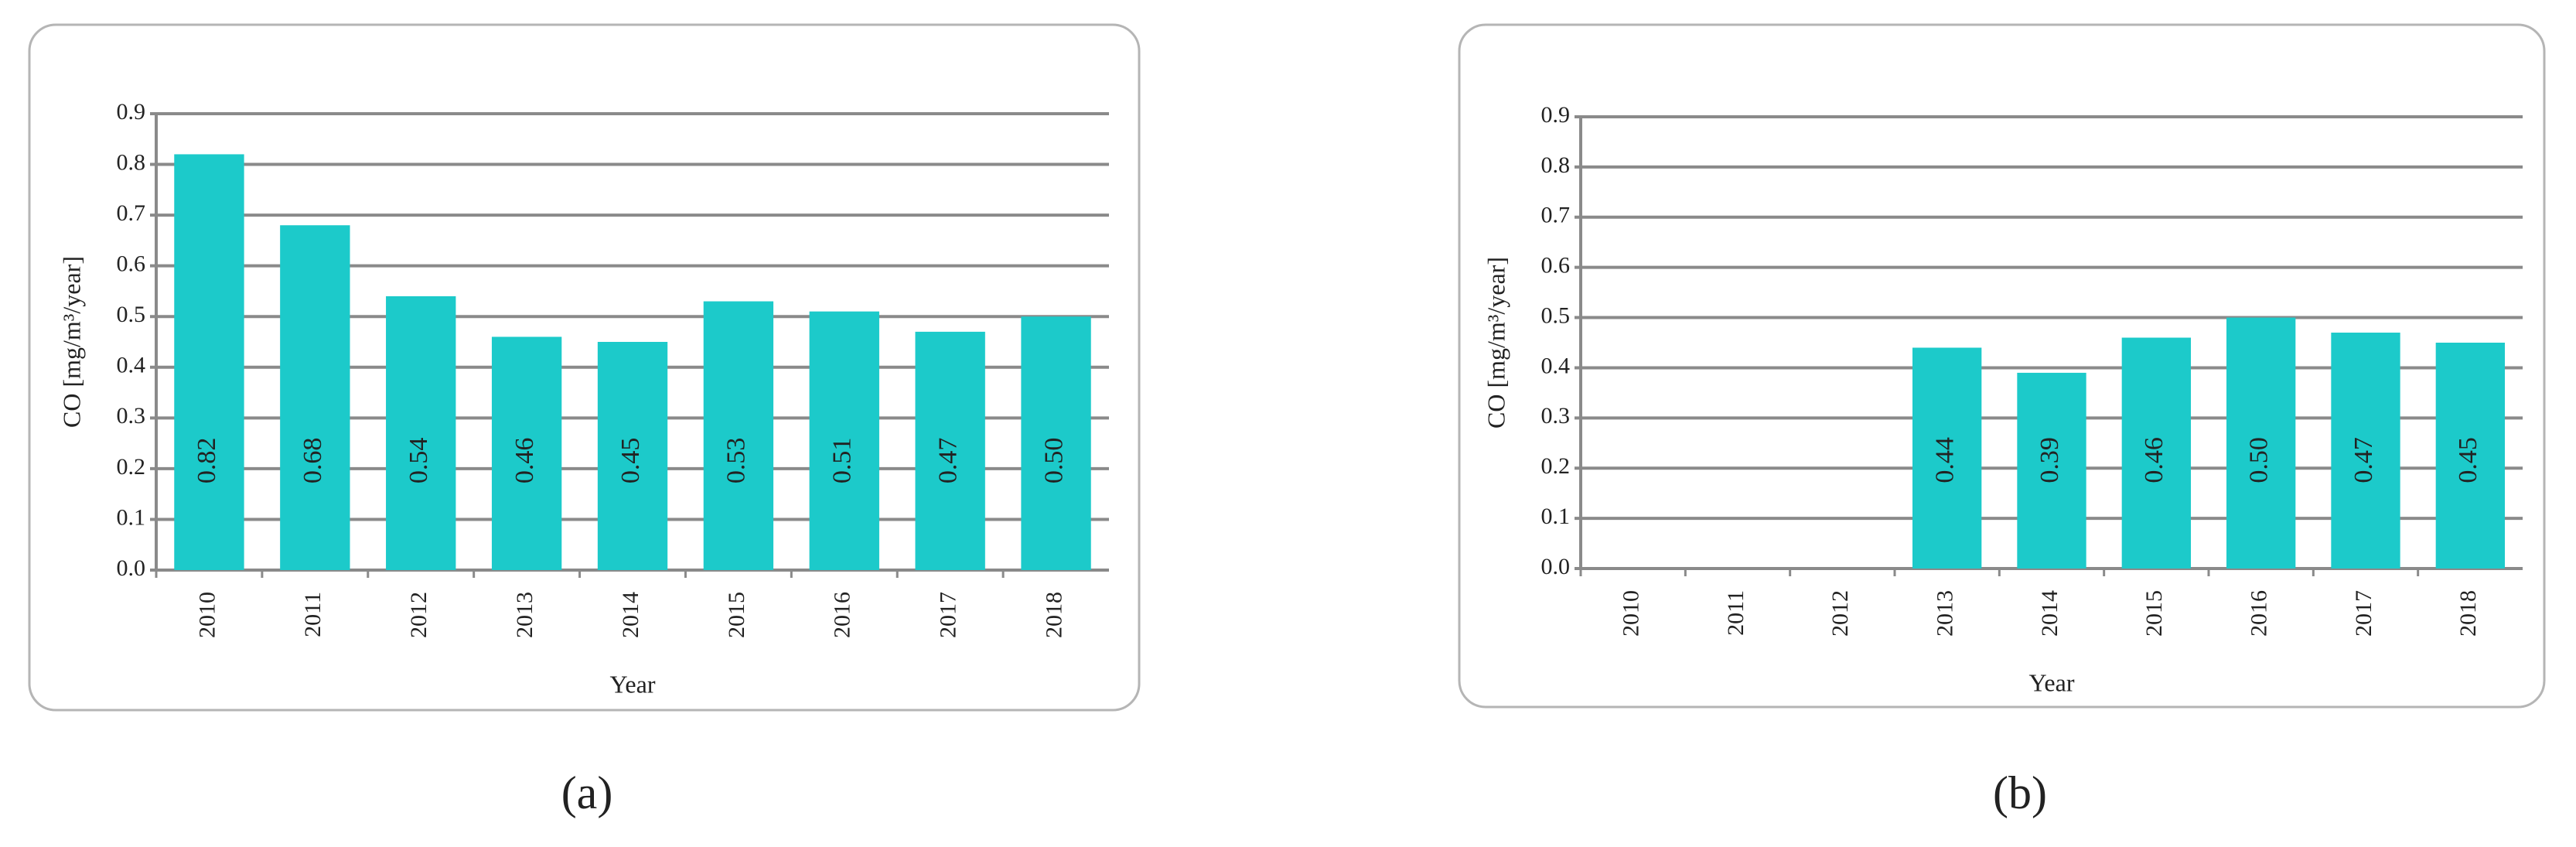 This screenshot has width=2576, height=847. I want to click on data-label: 0.82, so click(207, 461).